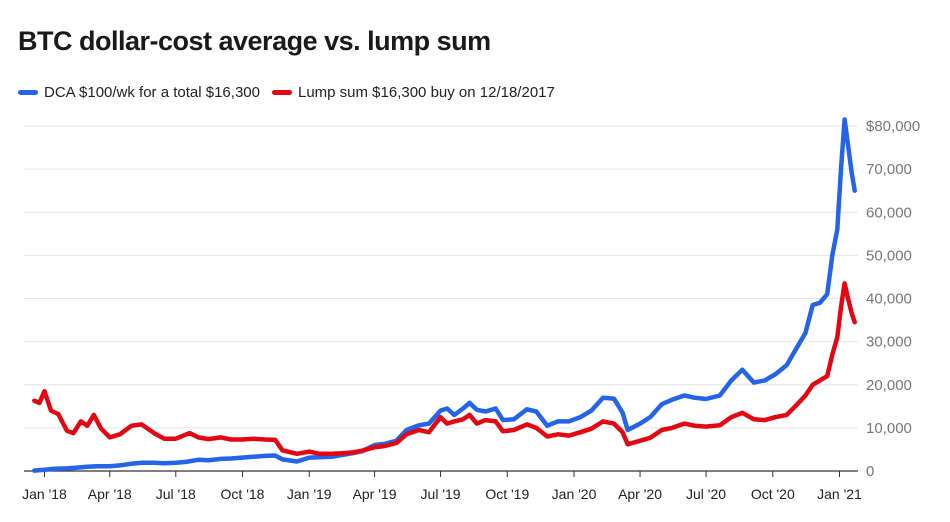 The width and height of the screenshot is (950, 522). I want to click on x-tick-label: Jan '18, so click(44, 494).